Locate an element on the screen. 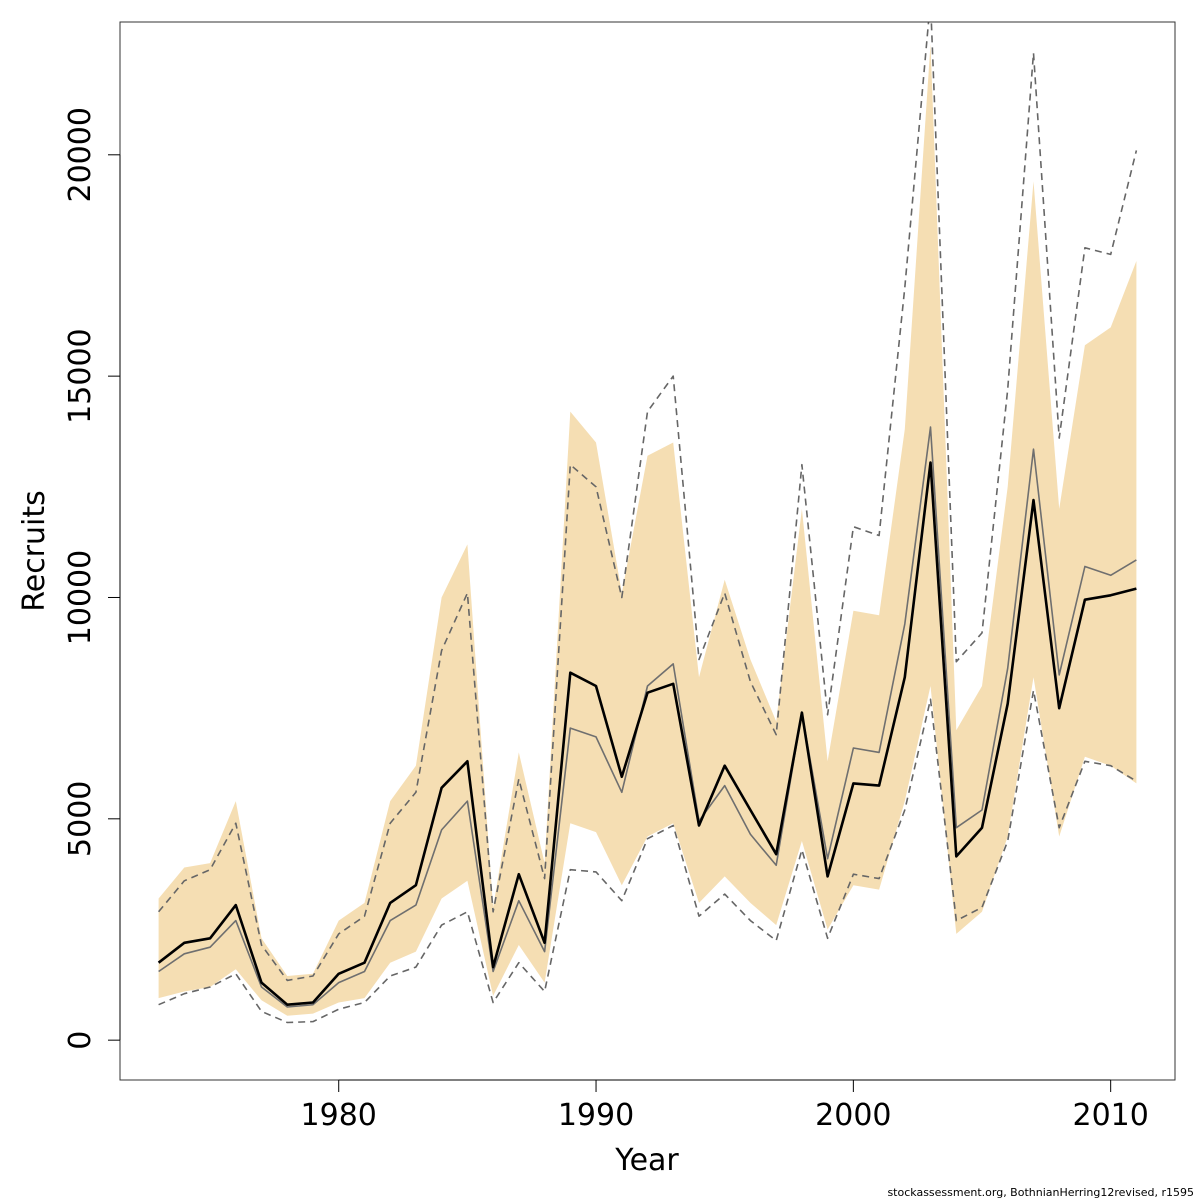 This screenshot has height=1200, width=1200. x-tick-label: 1990 is located at coordinates (596, 1115).